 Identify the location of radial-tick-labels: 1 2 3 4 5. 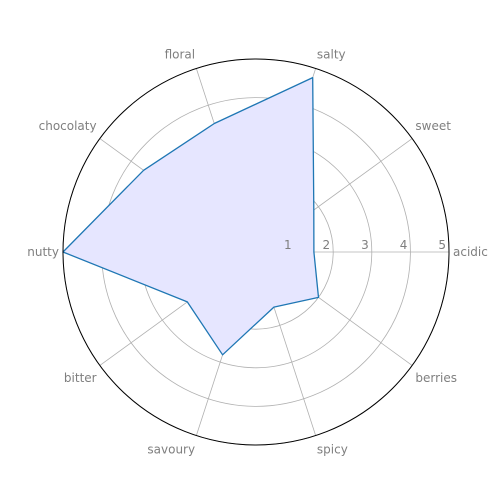
(365, 245).